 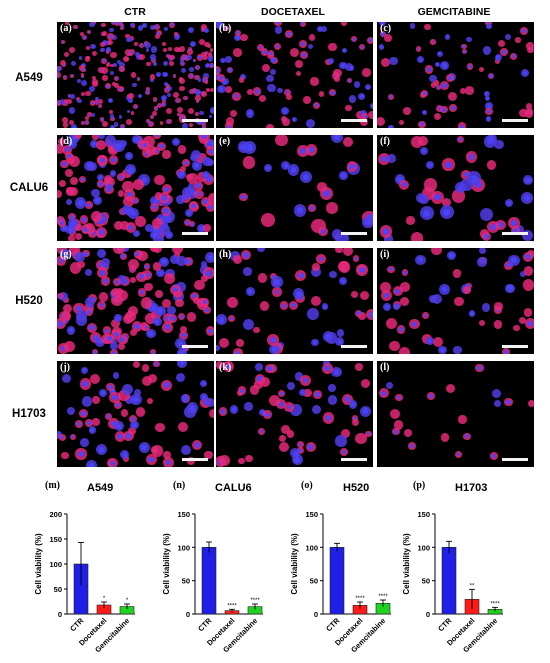 I want to click on micrograph-a549-gemcitabine: (c), so click(x=455, y=75).